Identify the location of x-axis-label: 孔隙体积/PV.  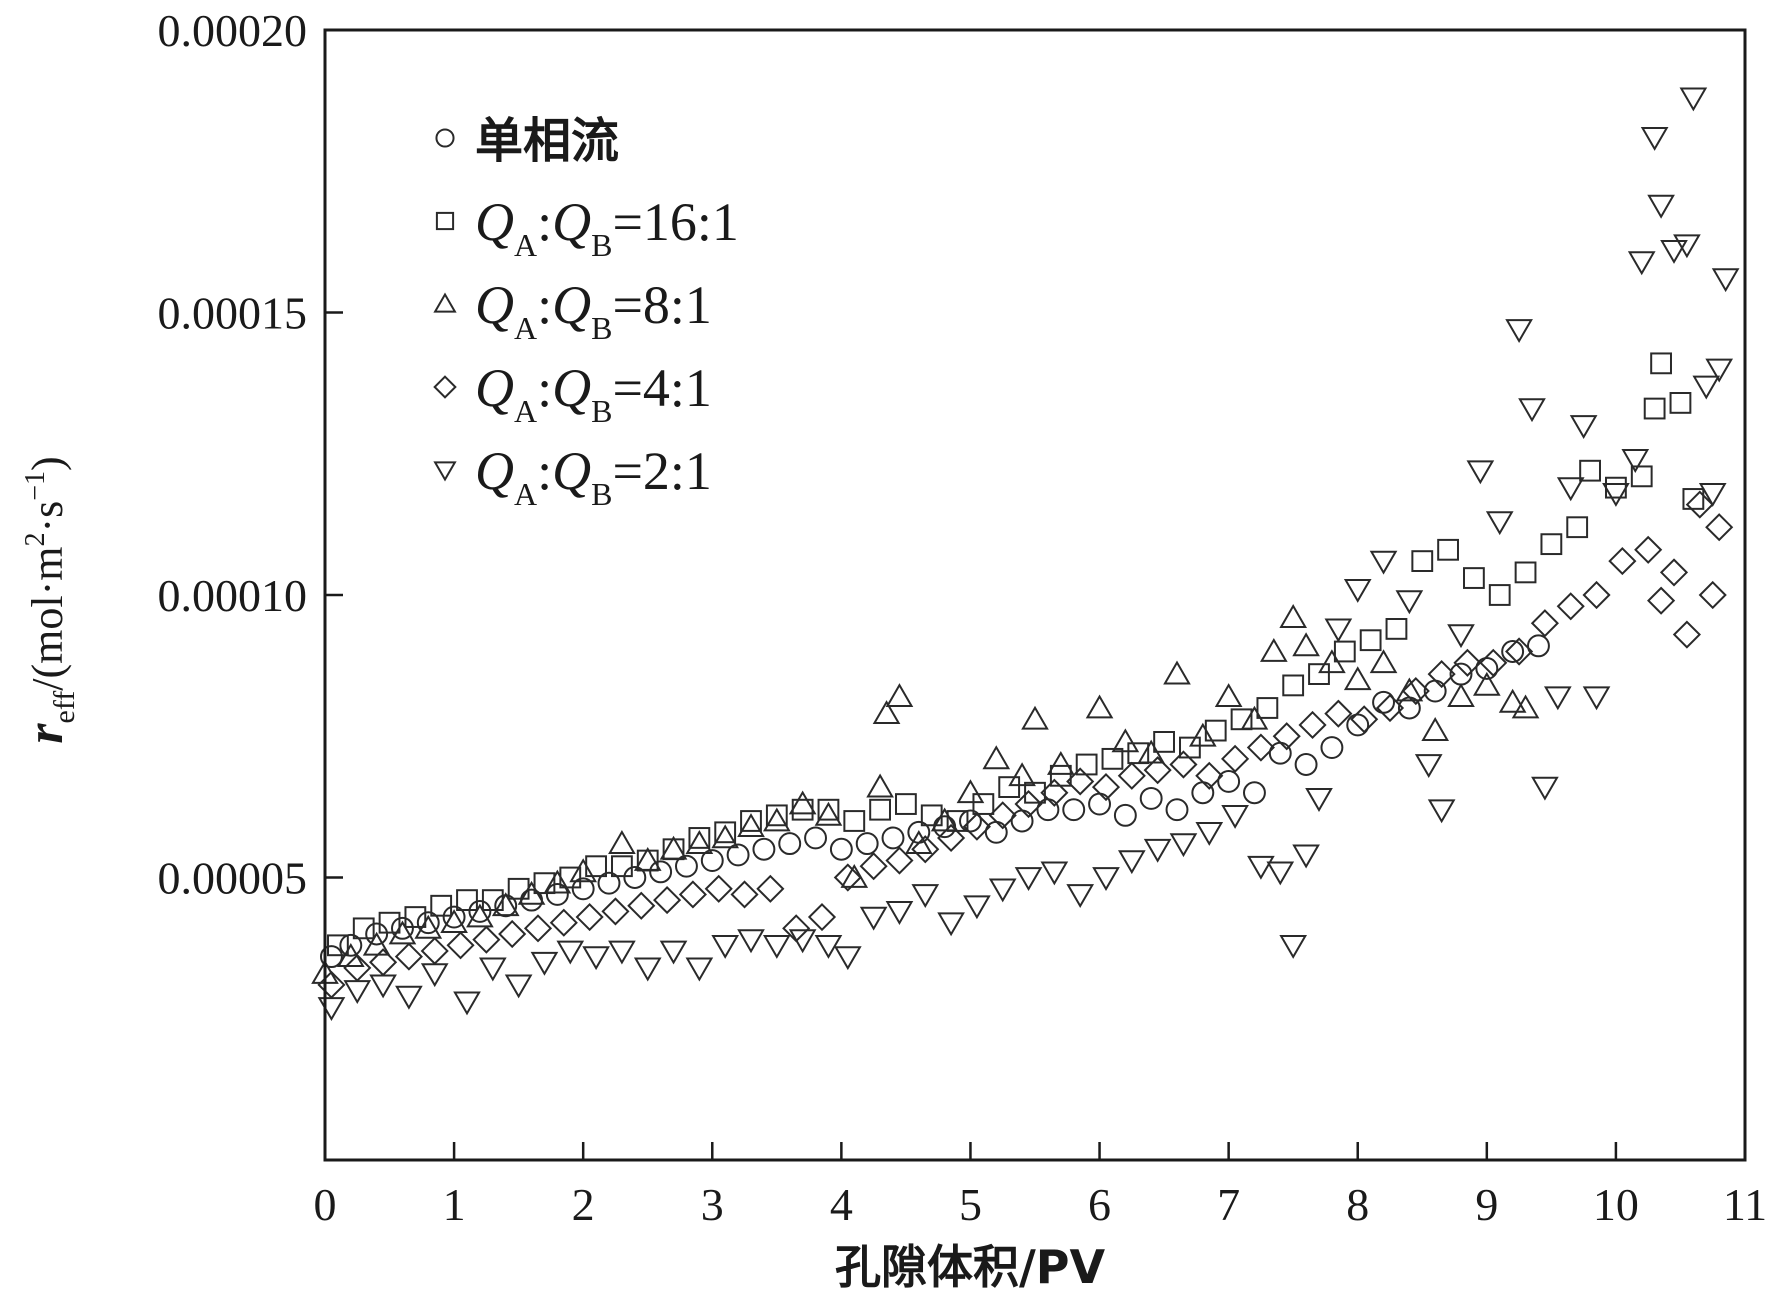
(970, 1267).